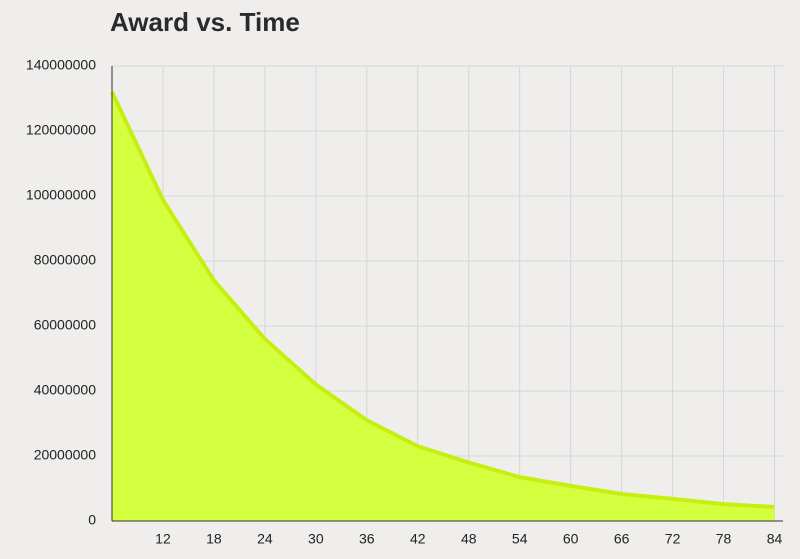  Describe the element at coordinates (775, 539) in the screenshot. I see `x-tick-label: 84` at that location.